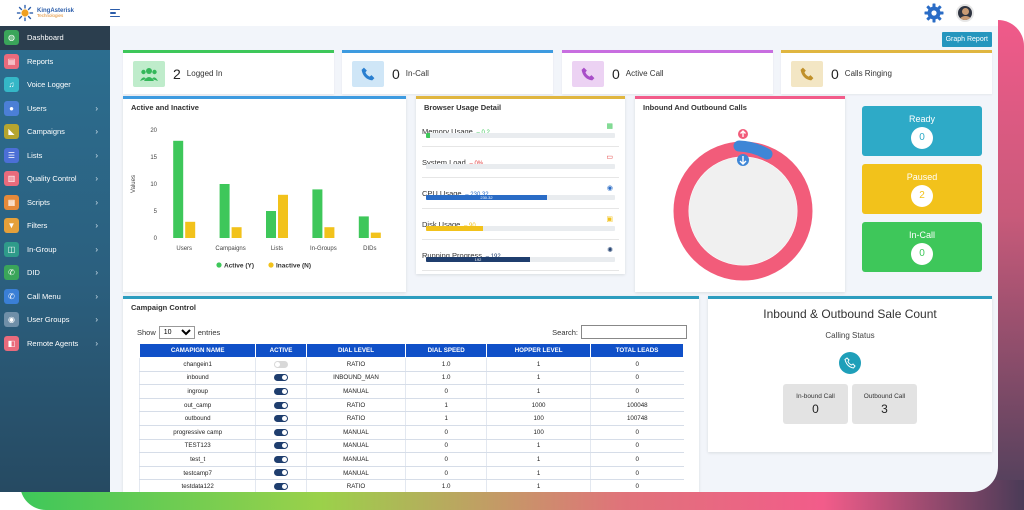  What do you see at coordinates (634, 332) in the screenshot?
I see `search-input` at bounding box center [634, 332].